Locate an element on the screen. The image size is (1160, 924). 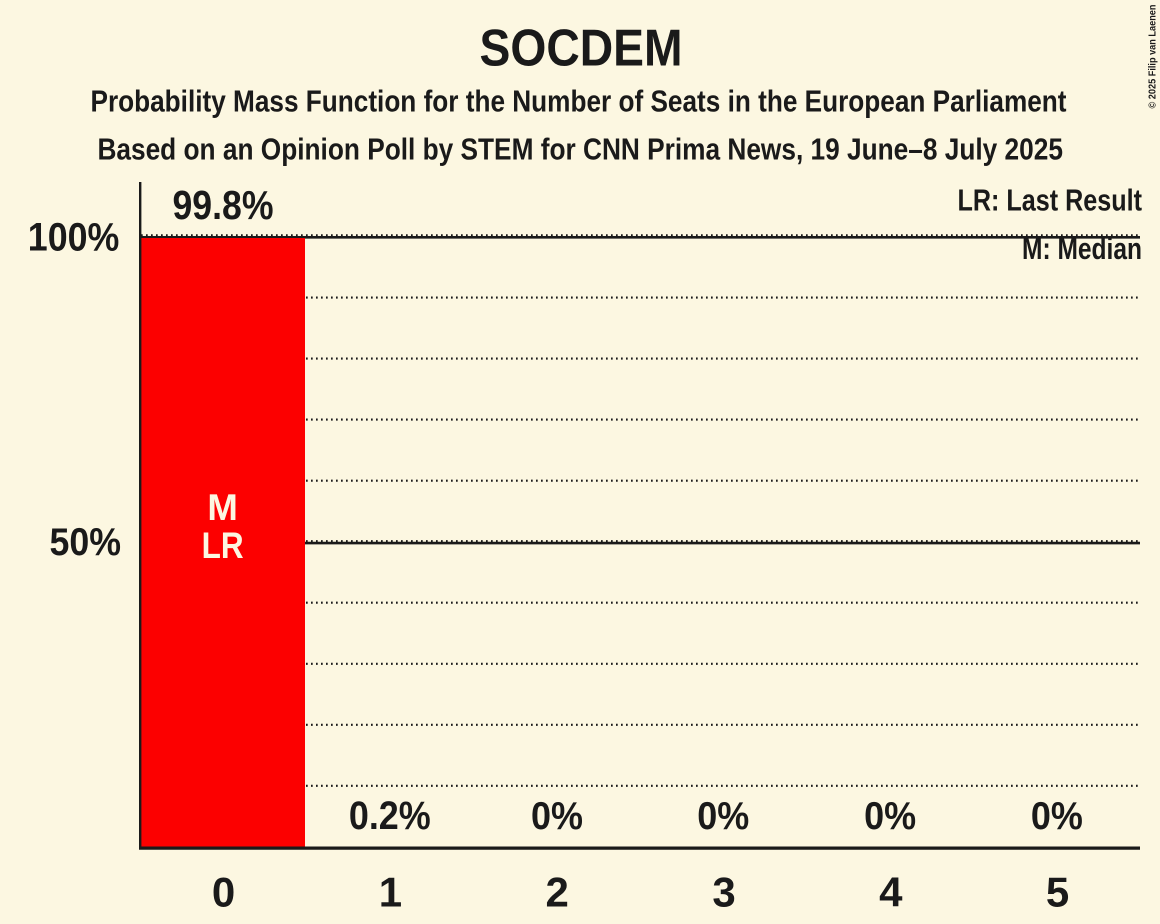
svg-text: 0 is located at coordinates (223, 891).